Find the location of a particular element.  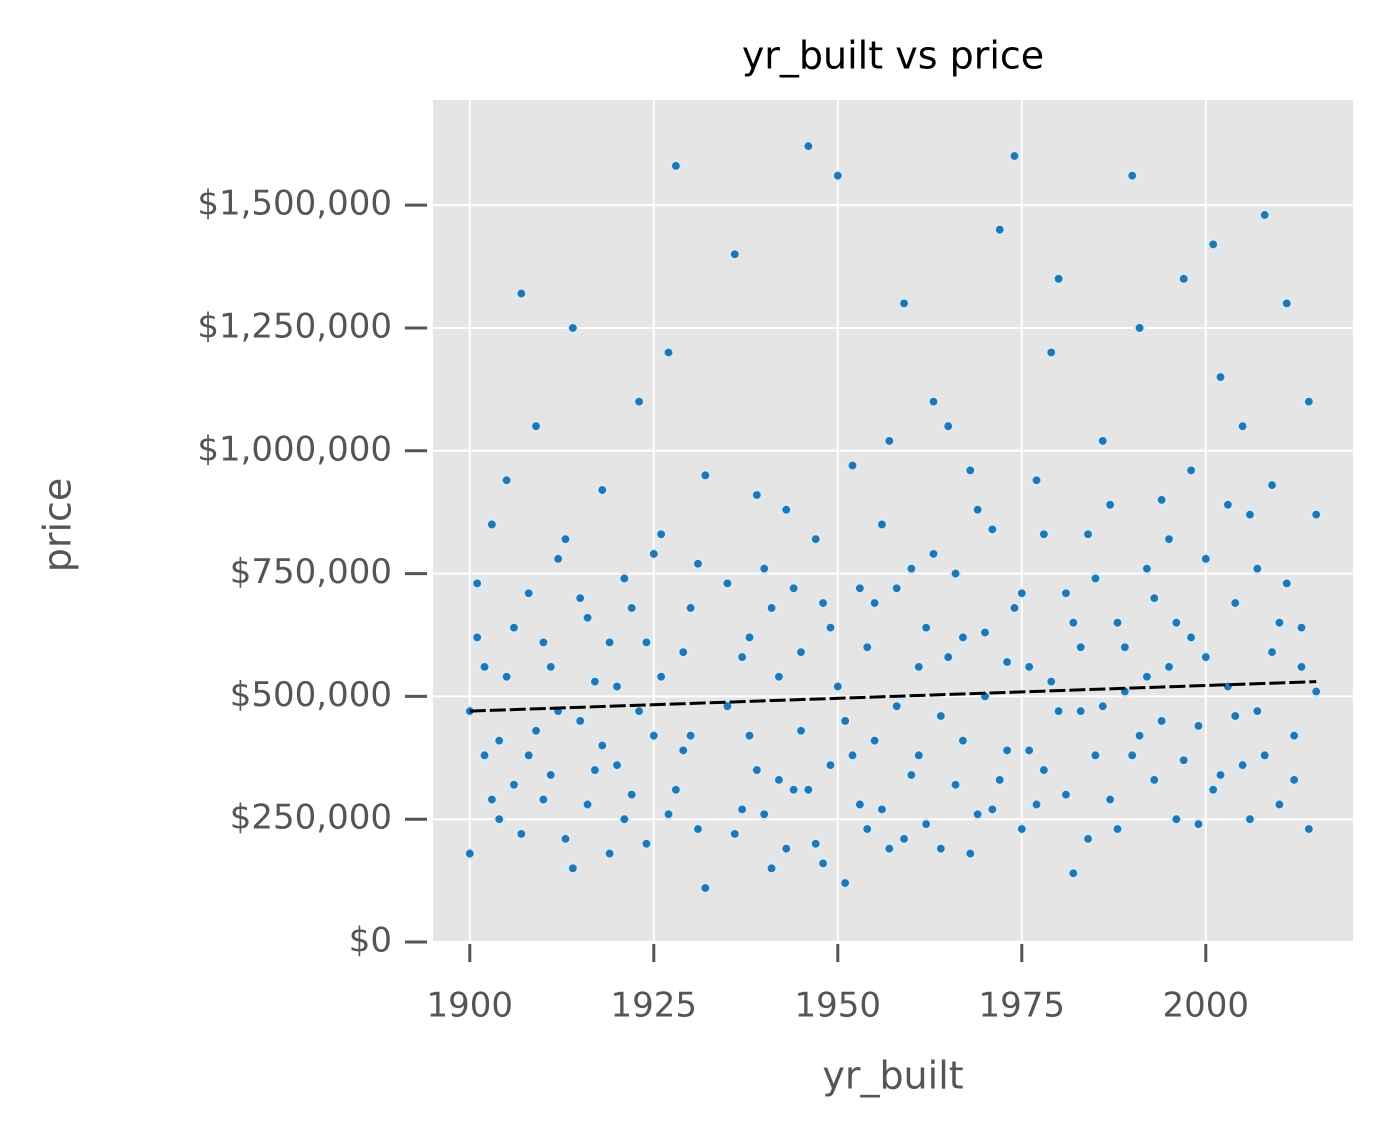

y-tick-label: $1,250,000 is located at coordinates (294, 326).